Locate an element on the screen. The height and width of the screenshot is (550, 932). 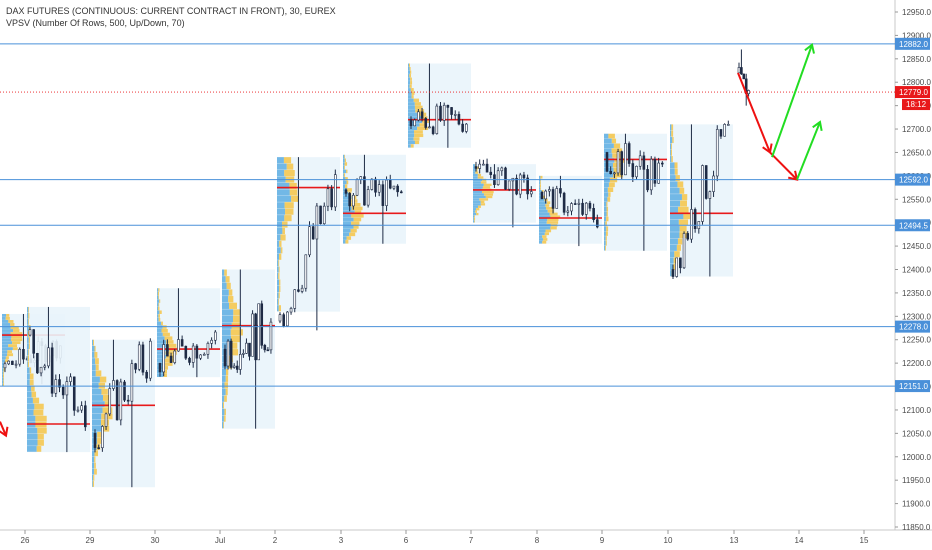
y-tick-label: 12650.0 is located at coordinates (916, 152).